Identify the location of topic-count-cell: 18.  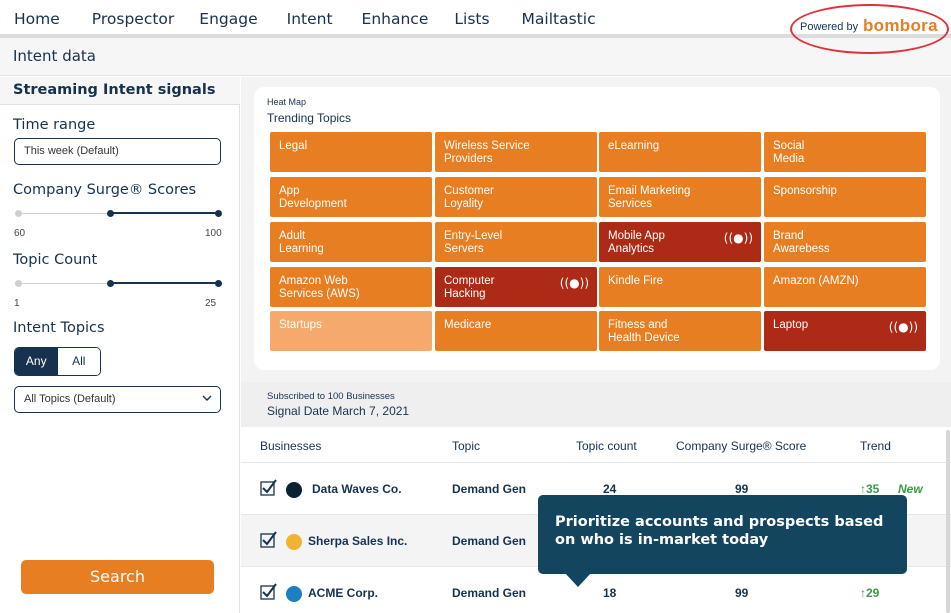
(610, 593).